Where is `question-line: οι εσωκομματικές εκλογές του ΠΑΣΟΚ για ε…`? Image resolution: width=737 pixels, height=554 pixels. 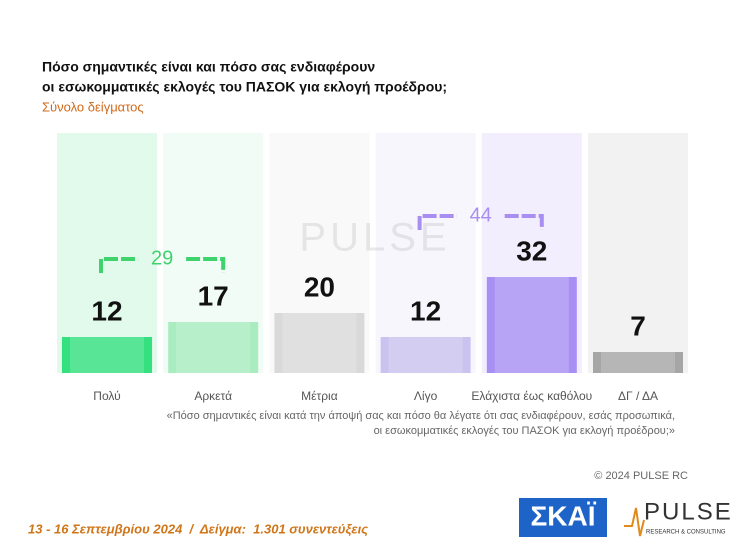 question-line: οι εσωκομματικές εκλογές του ΠΑΣΟΚ για ε… is located at coordinates (524, 431).